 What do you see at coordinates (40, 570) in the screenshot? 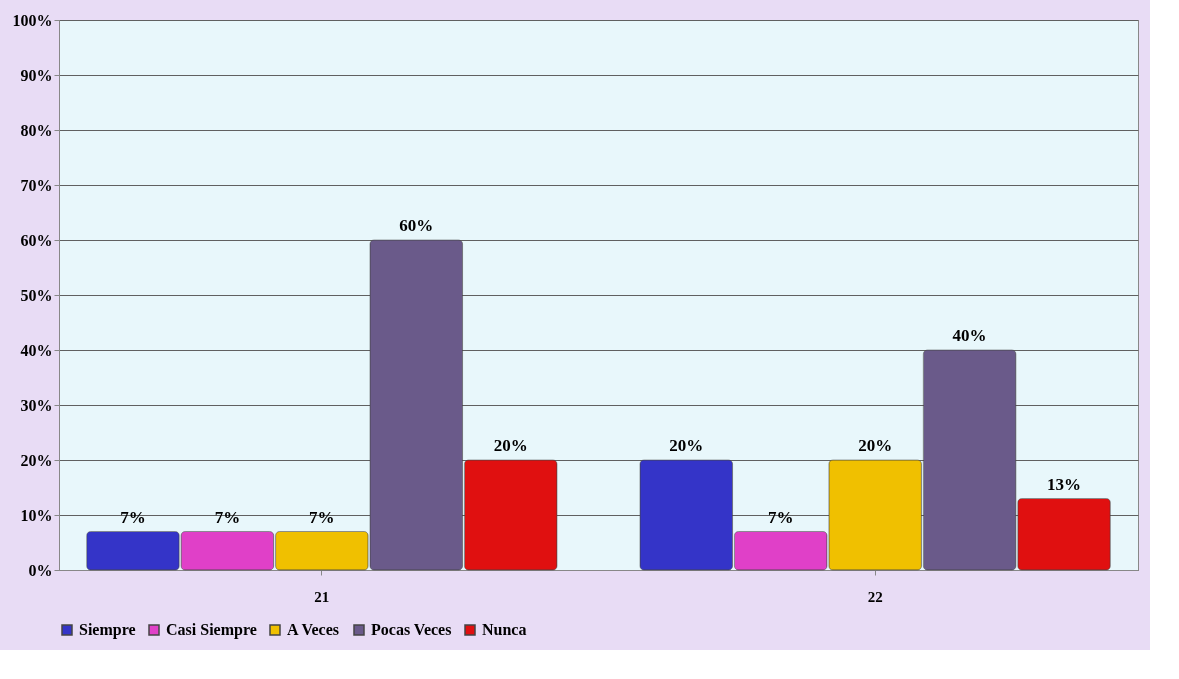
I see `y-tick-label: 0%` at bounding box center [40, 570].